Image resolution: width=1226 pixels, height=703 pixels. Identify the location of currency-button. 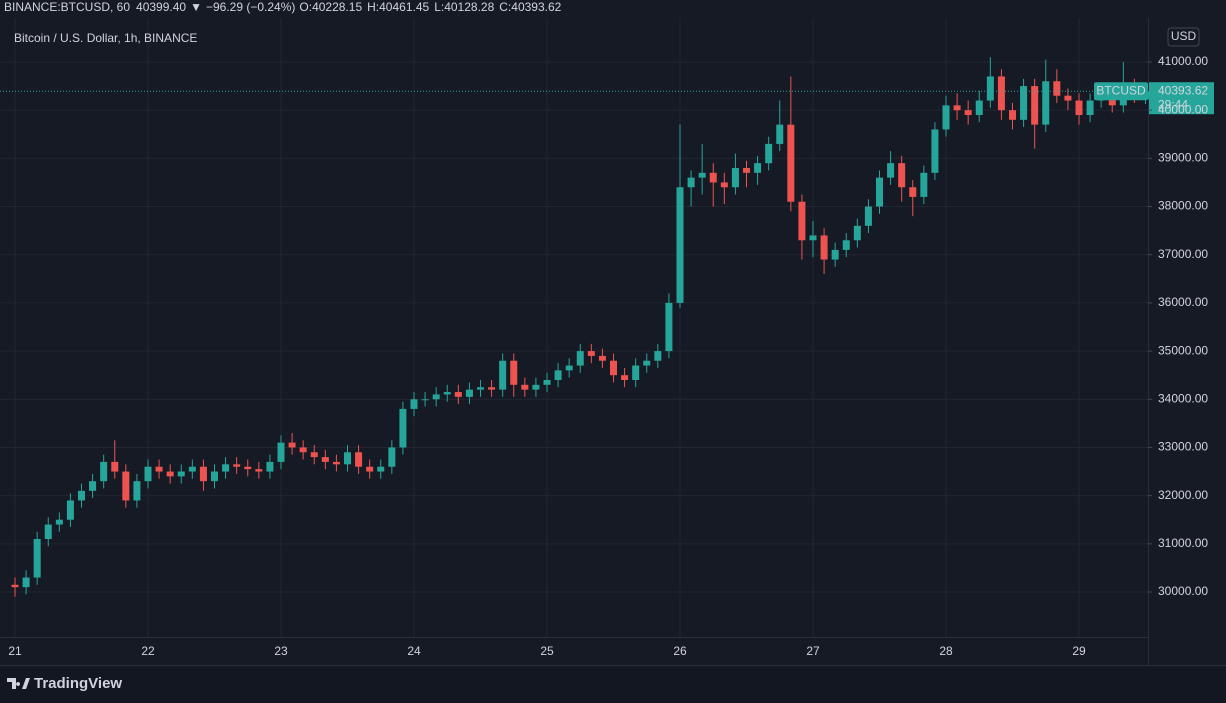
(1183, 37).